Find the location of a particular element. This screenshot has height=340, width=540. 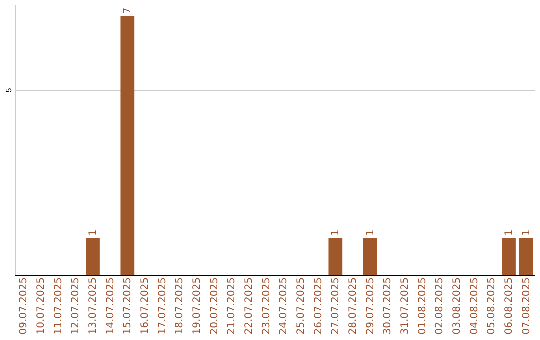

x-tick-label: 07.08.2025 is located at coordinates (526, 306).